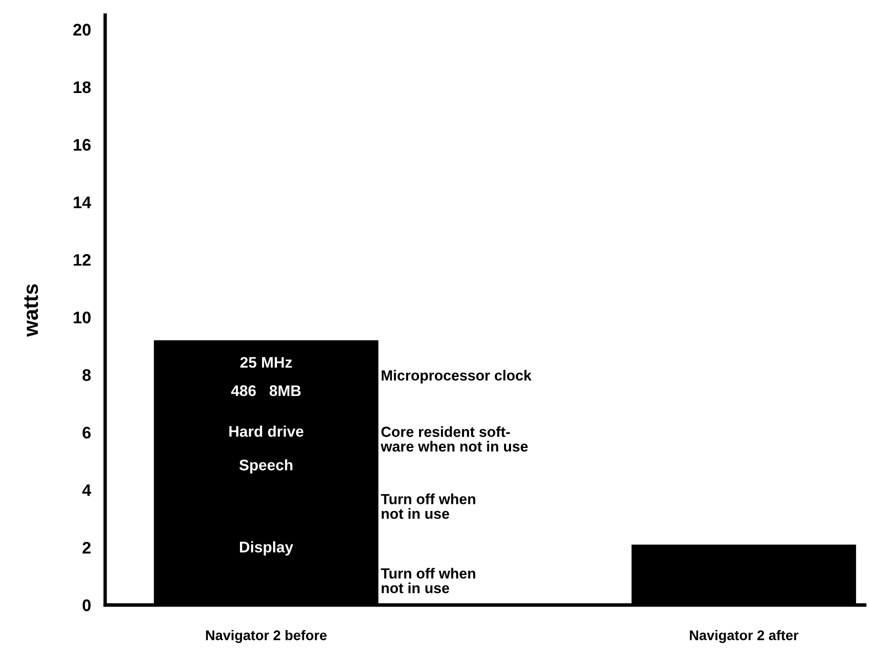 This screenshot has height=653, width=869. I want to click on annotation: Speech, so click(265, 466).